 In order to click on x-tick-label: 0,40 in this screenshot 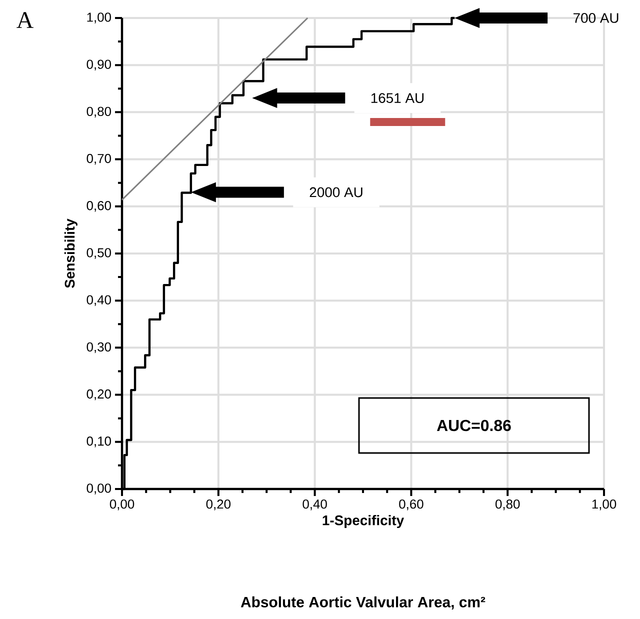, I will do `click(314, 505)`.